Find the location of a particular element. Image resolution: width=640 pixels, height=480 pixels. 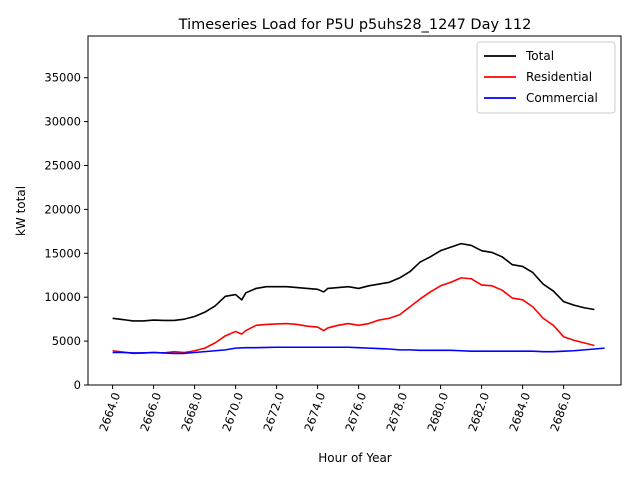

legend-label-residential: Residential is located at coordinates (559, 77).